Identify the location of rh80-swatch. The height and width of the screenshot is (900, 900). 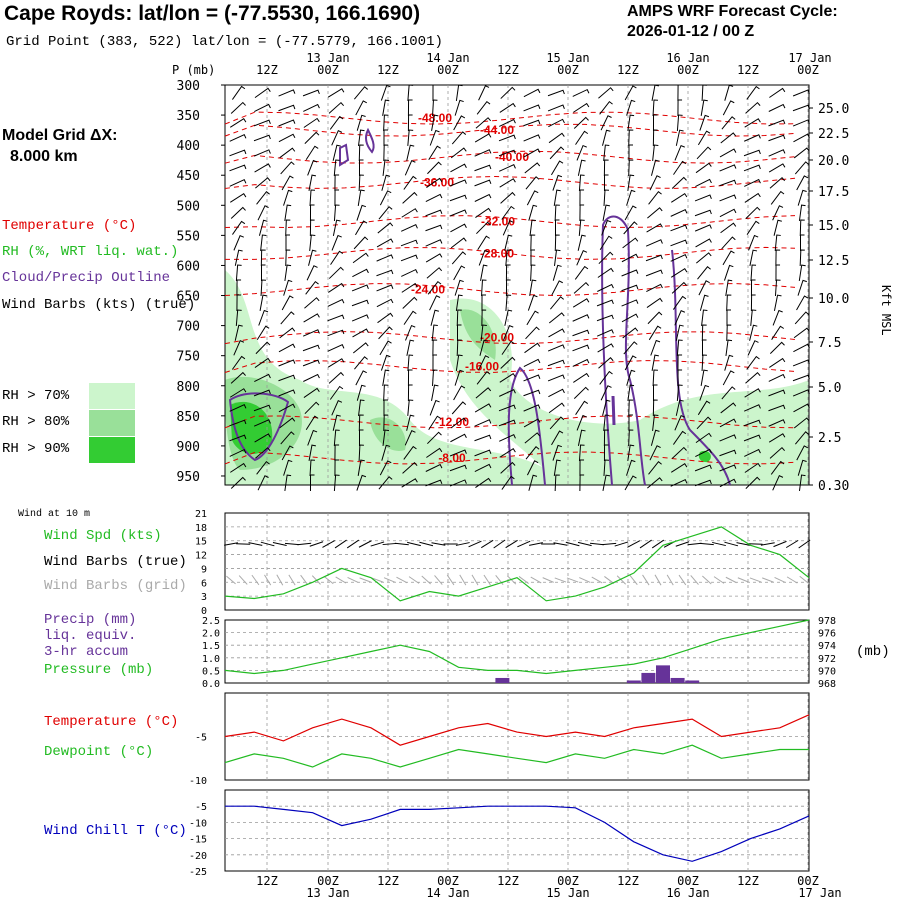
(112, 423).